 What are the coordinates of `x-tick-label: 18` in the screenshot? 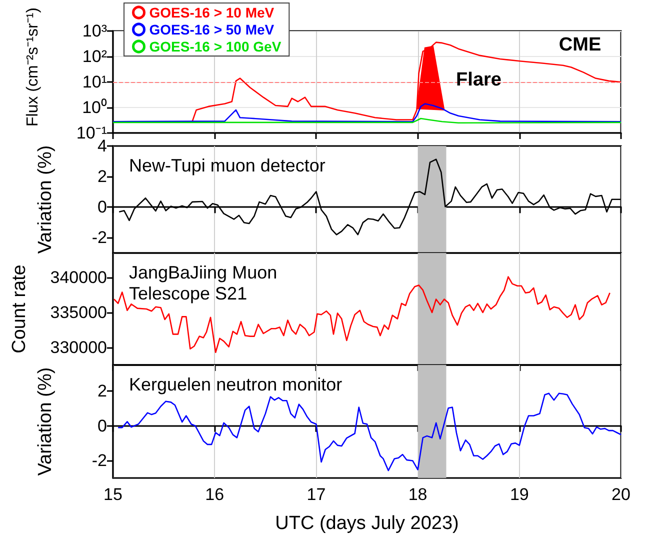 It's located at (418, 494).